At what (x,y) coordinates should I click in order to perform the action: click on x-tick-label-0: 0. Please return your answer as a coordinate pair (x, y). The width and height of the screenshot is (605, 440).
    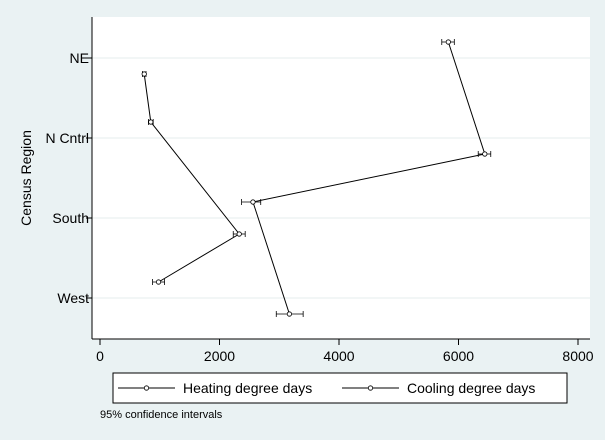
    Looking at the image, I should click on (100, 356).